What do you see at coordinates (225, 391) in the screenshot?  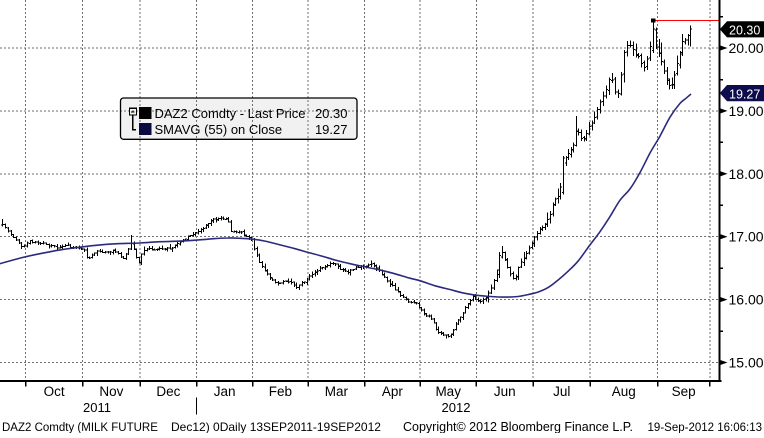 I see `svg-text: Jan` at bounding box center [225, 391].